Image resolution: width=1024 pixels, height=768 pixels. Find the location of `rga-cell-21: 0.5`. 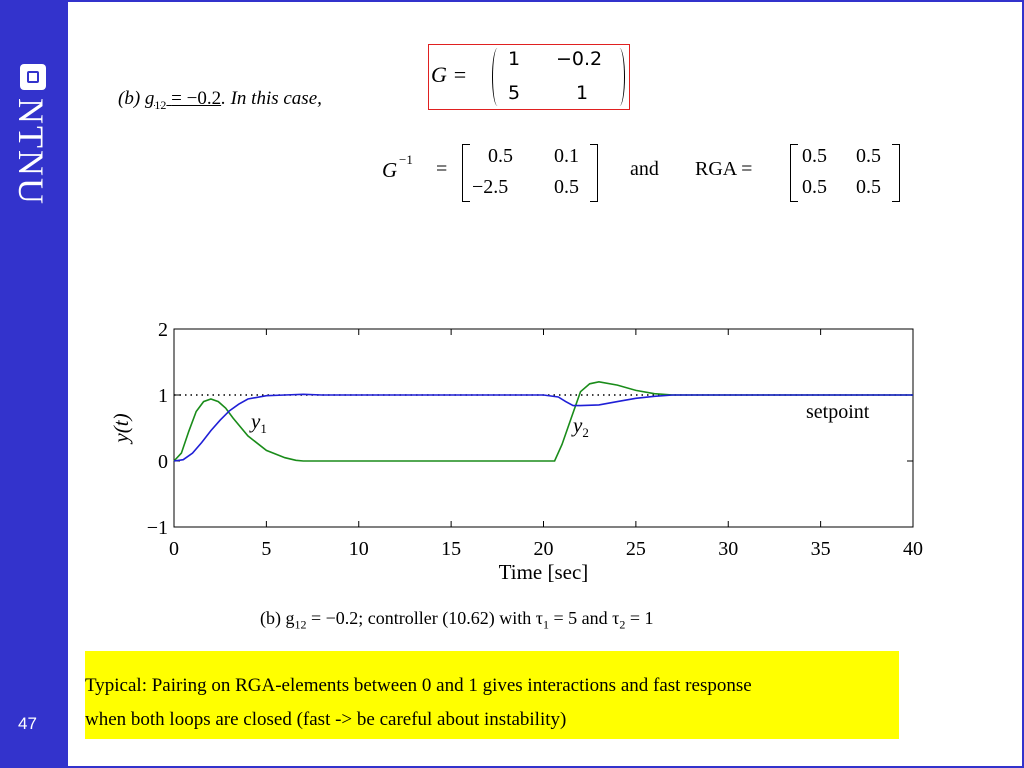

rga-cell-21: 0.5 is located at coordinates (814, 187).